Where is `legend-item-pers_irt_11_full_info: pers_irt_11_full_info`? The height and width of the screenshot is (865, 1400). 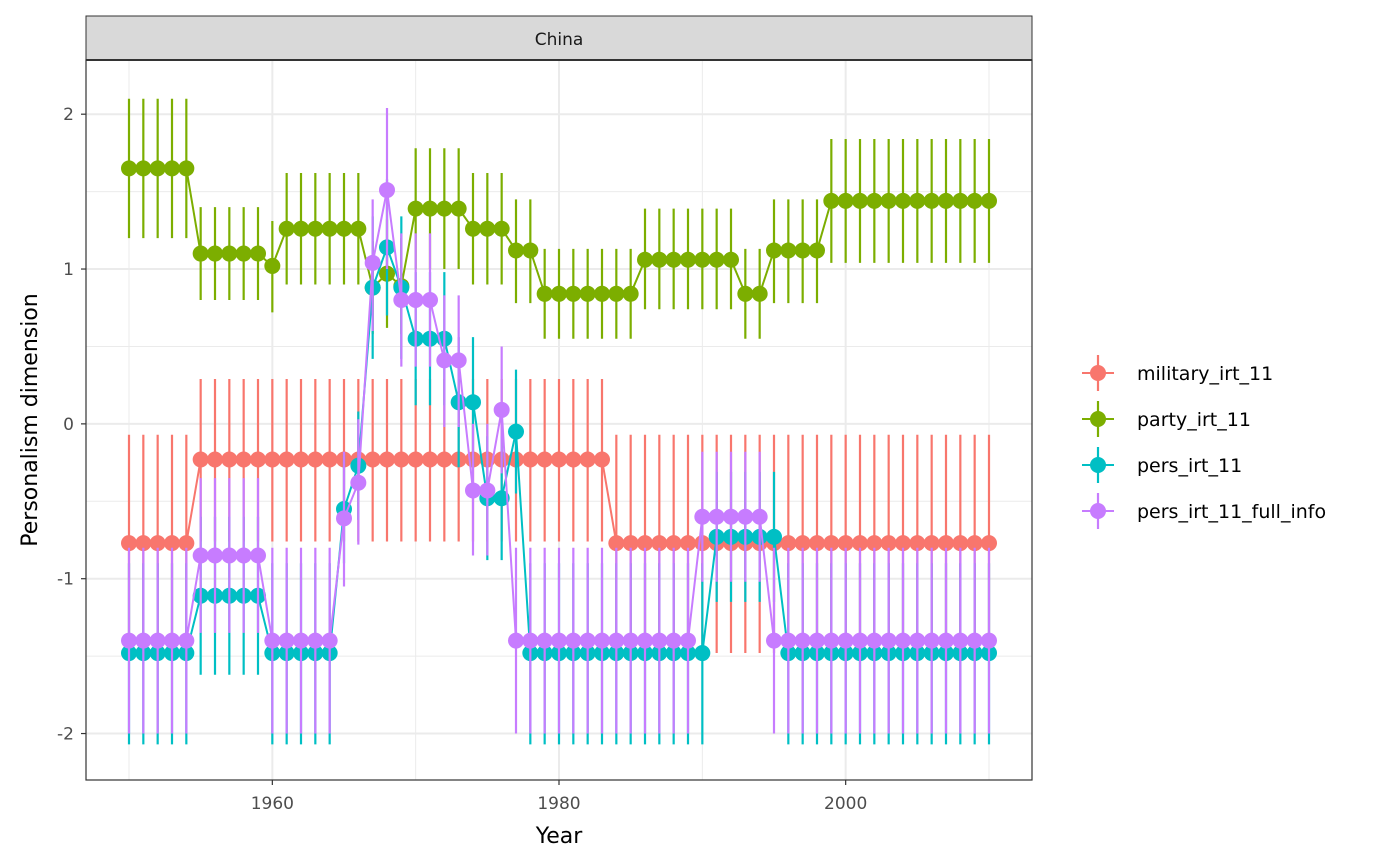 legend-item-pers_irt_11_full_info: pers_irt_11_full_info is located at coordinates (1204, 511).